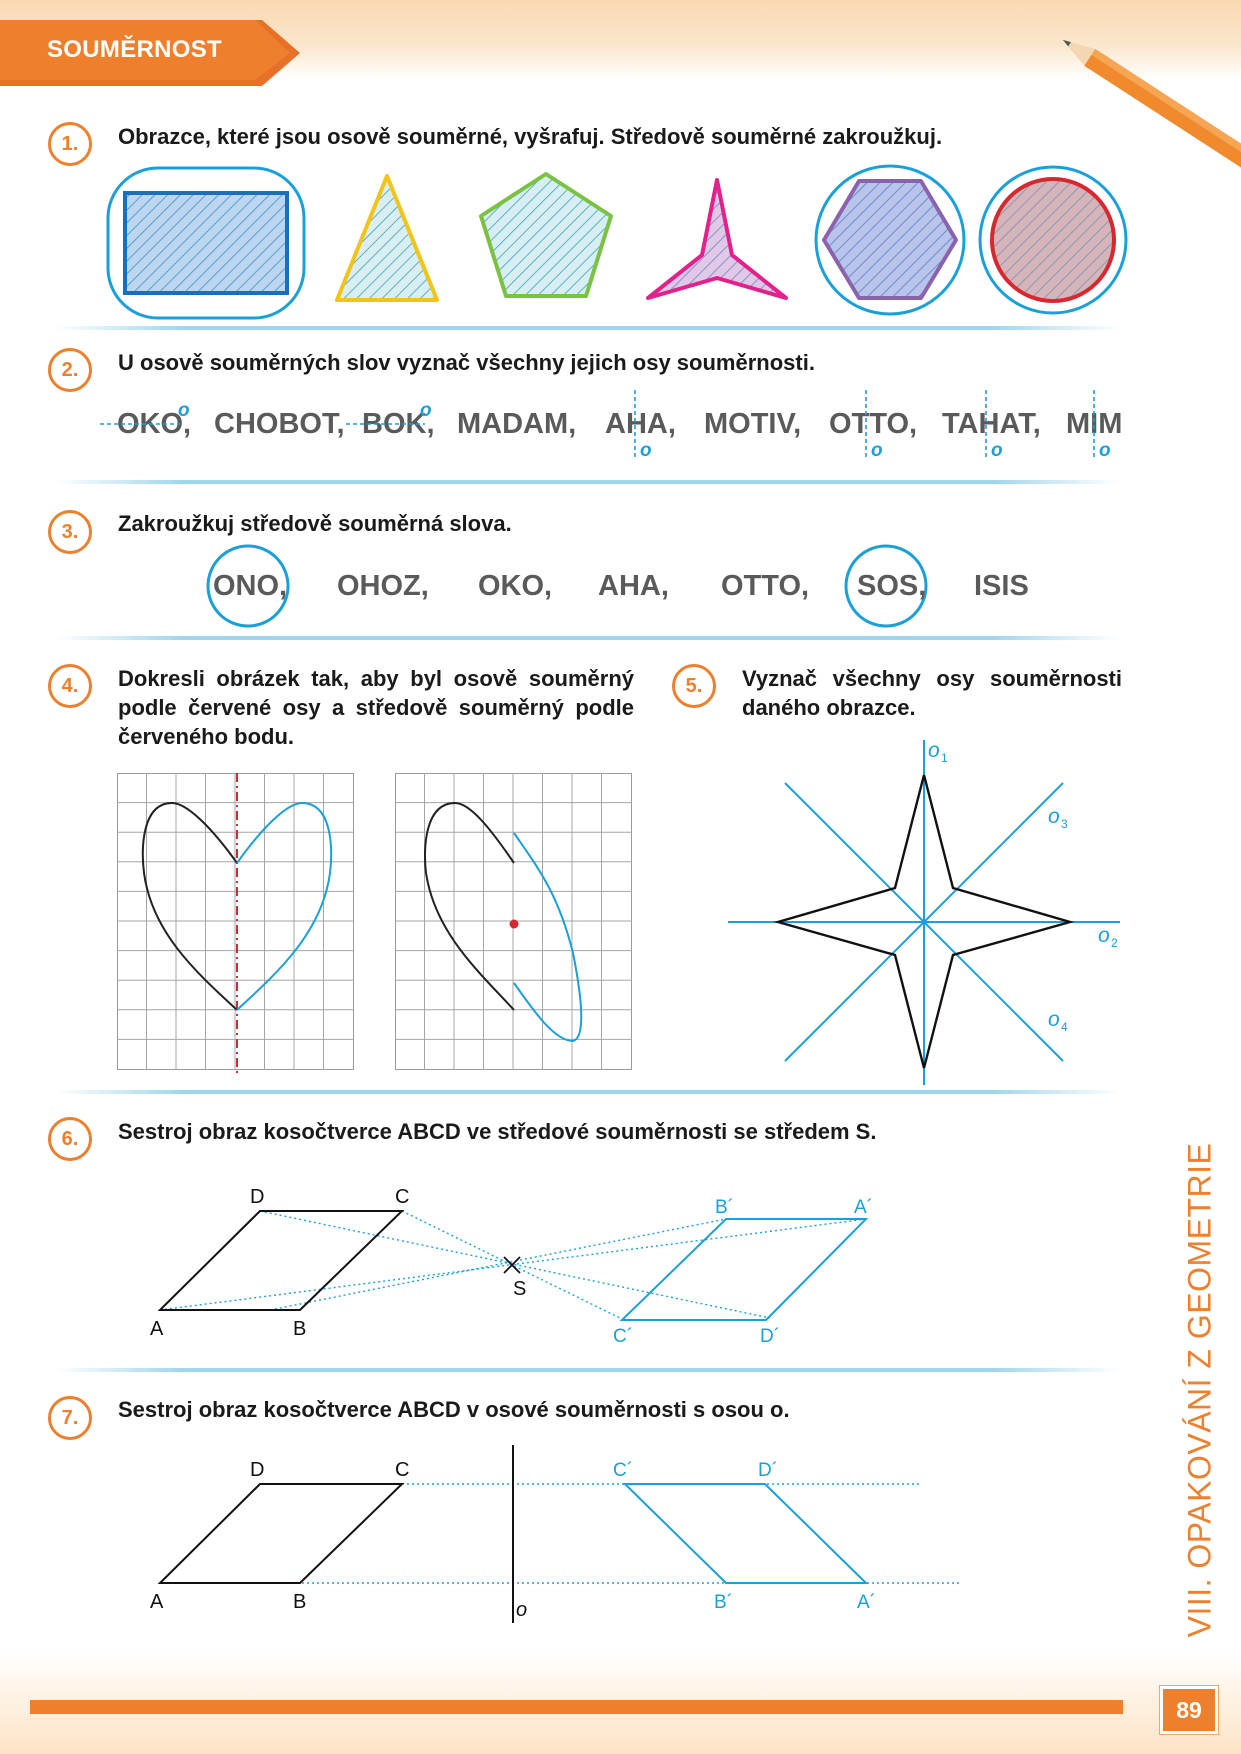 The image size is (1241, 1754). I want to click on word-isis: ISIS, so click(1001, 586).